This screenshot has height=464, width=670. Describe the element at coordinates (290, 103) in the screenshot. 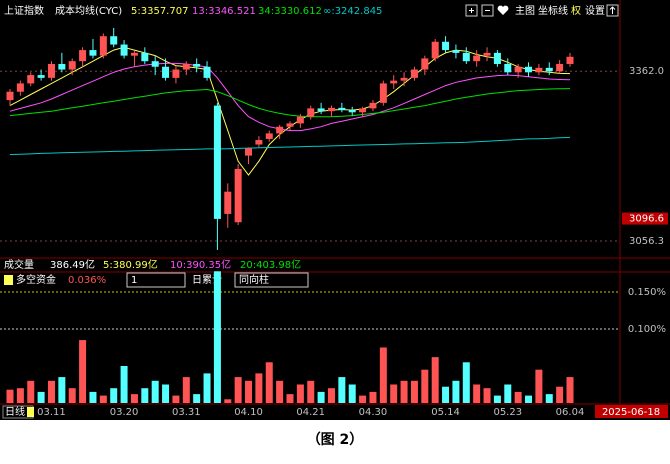

I see `ma-line` at that location.